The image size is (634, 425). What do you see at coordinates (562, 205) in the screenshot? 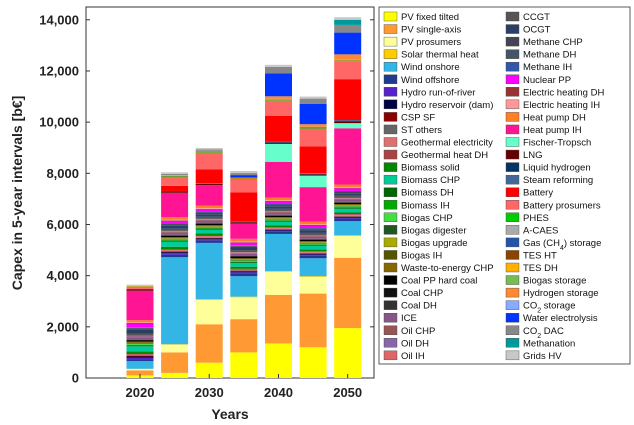
I see `legend-label: Battery prosumers` at bounding box center [562, 205].